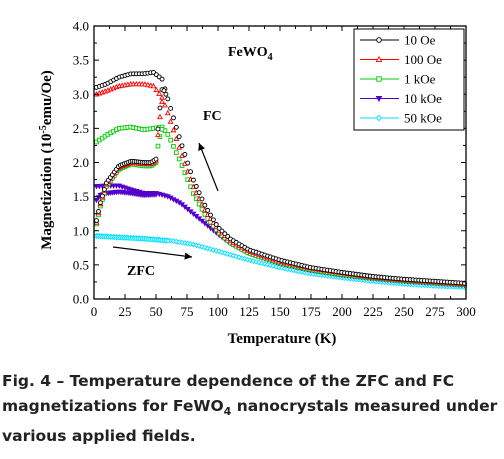 The height and width of the screenshot is (459, 504). I want to click on x-tick-label: 75, so click(187, 311).